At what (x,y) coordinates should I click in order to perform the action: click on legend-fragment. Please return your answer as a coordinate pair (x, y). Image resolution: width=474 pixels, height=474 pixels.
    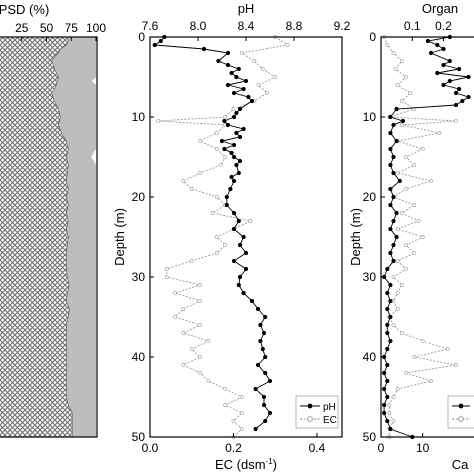
    Looking at the image, I should click on (460, 412).